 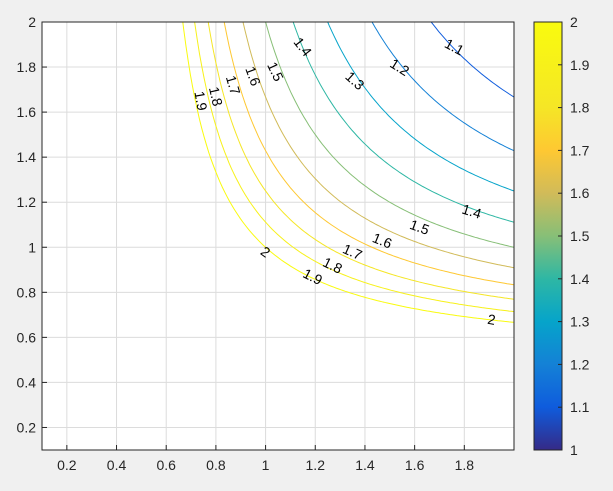 What do you see at coordinates (332, 265) in the screenshot?
I see `contour-label-13: 1.8` at bounding box center [332, 265].